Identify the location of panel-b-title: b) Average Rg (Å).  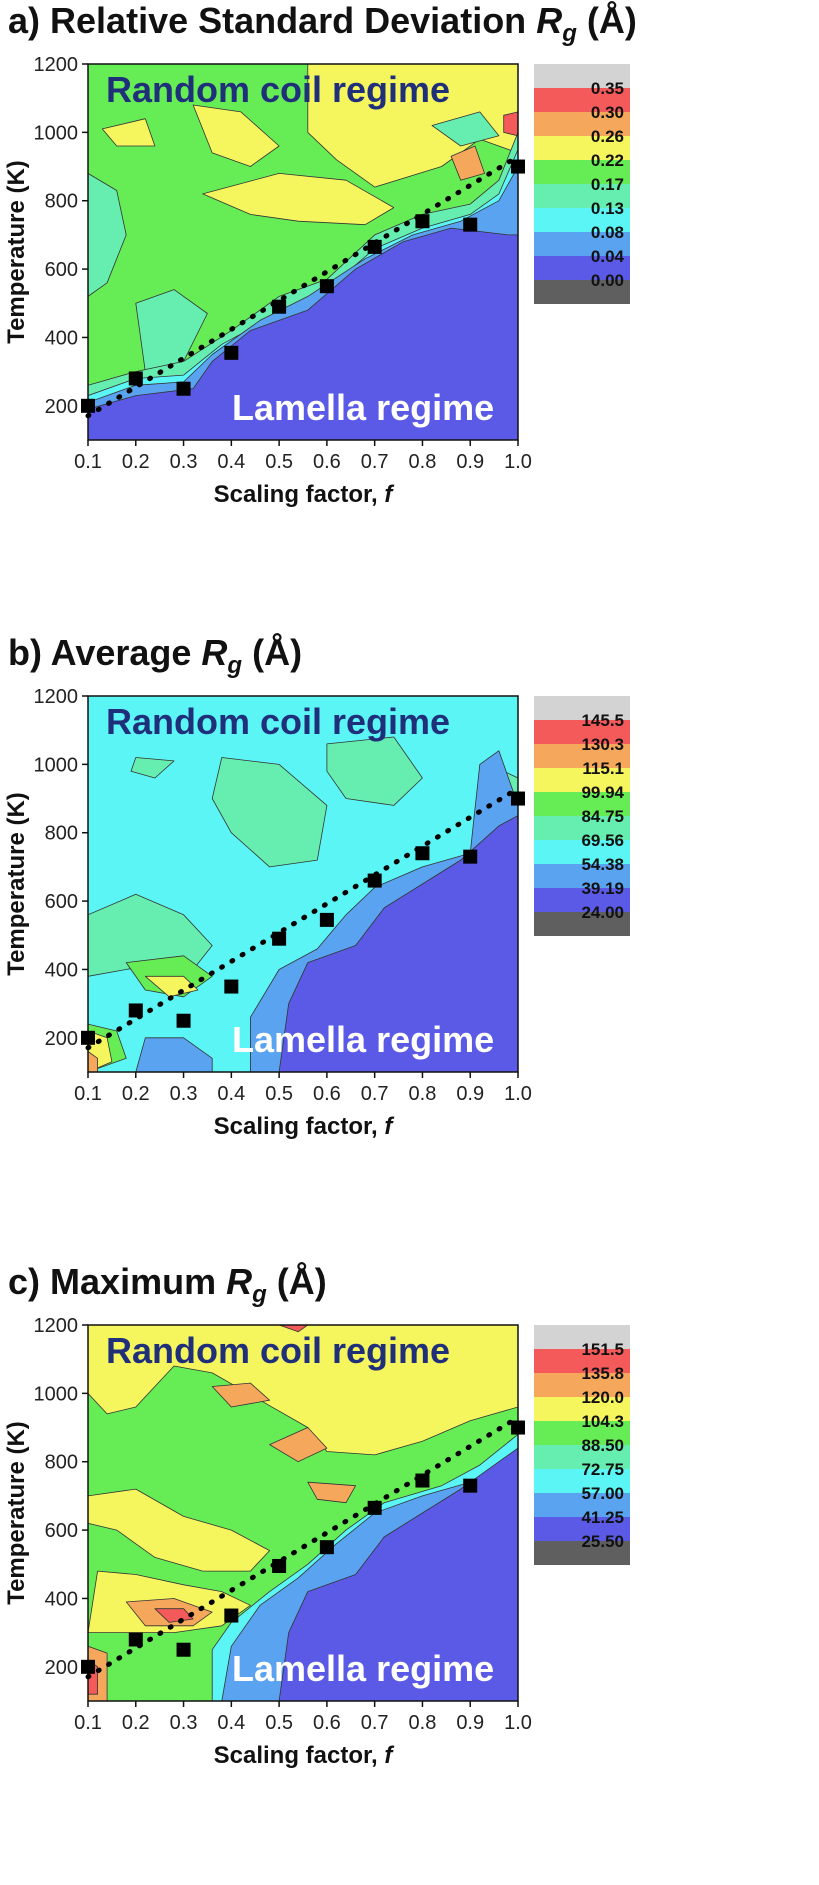
(155, 656).